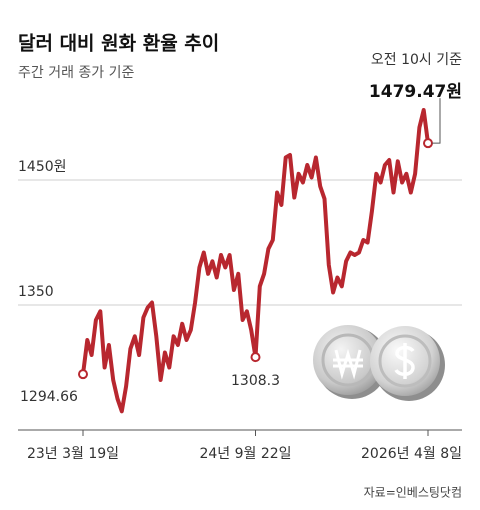  What do you see at coordinates (413, 493) in the screenshot?
I see `source: 자료=인베스팅닷컴` at bounding box center [413, 493].